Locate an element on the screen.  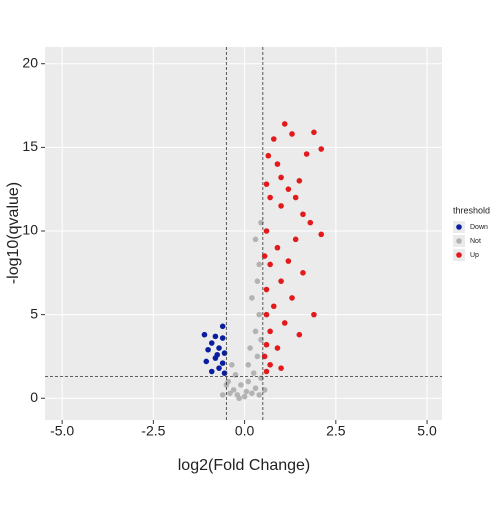
legend-label: Down is located at coordinates (479, 227).